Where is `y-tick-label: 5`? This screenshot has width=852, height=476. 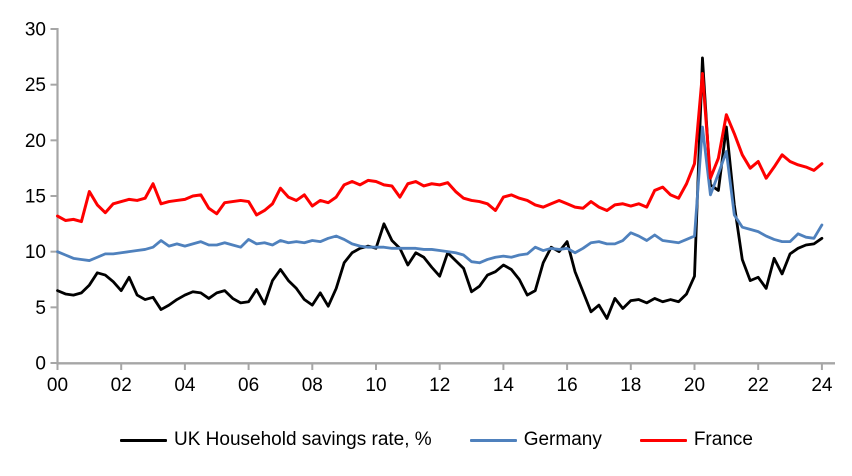 y-tick-label: 5 is located at coordinates (40, 308).